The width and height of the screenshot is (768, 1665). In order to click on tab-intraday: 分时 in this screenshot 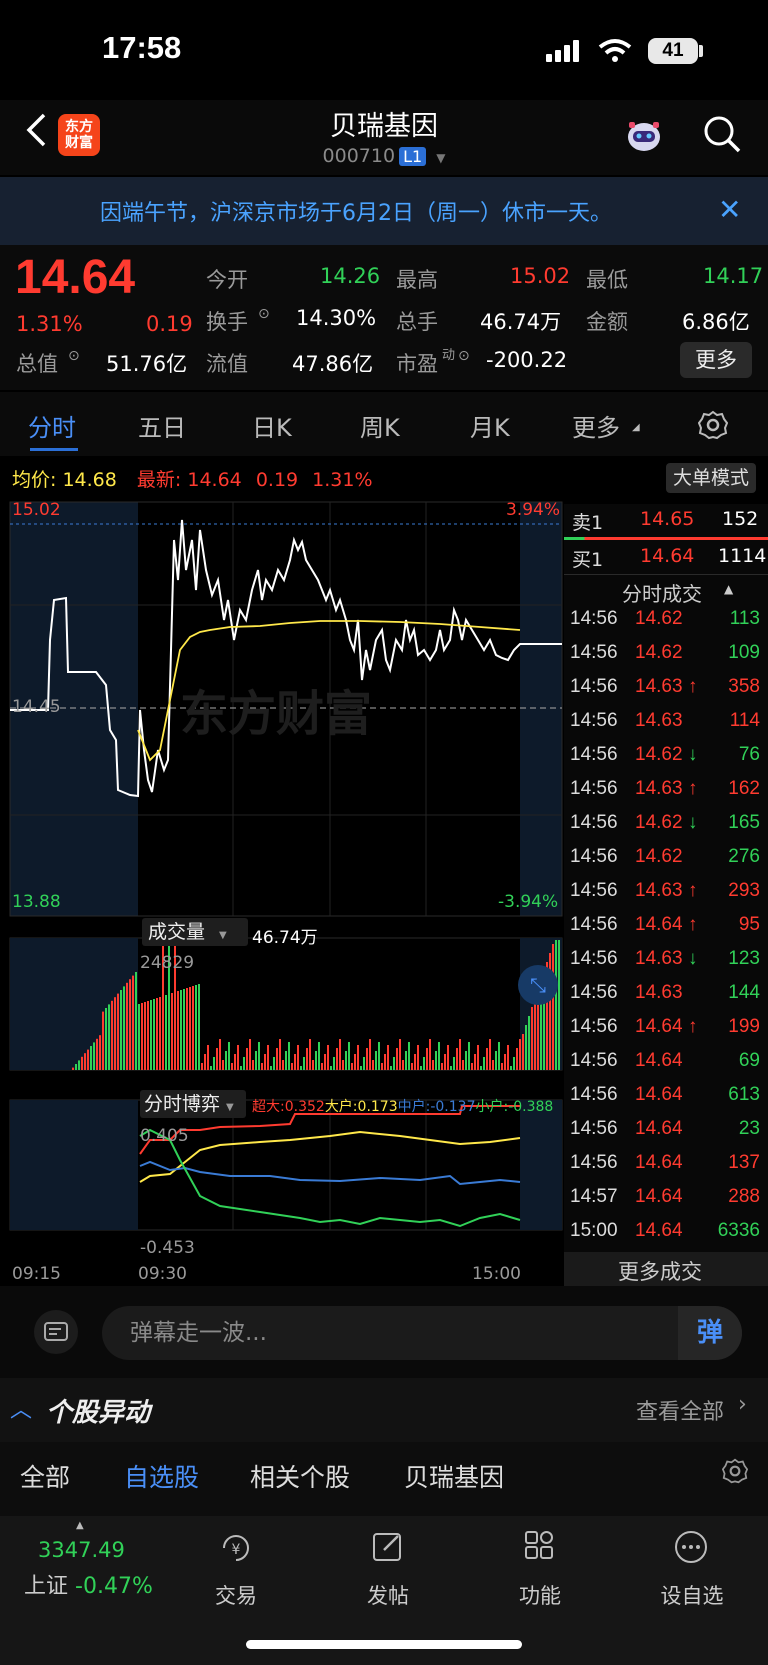, I will do `click(52, 428)`.